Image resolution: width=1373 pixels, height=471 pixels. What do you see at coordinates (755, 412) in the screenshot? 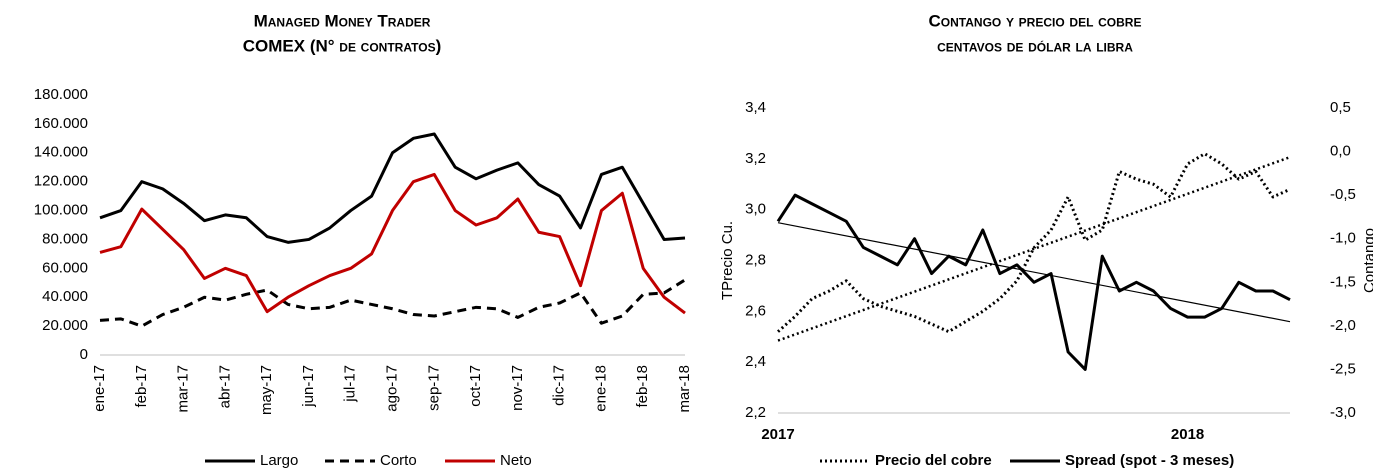
I see `y-tick-label: 2,2` at bounding box center [755, 412].